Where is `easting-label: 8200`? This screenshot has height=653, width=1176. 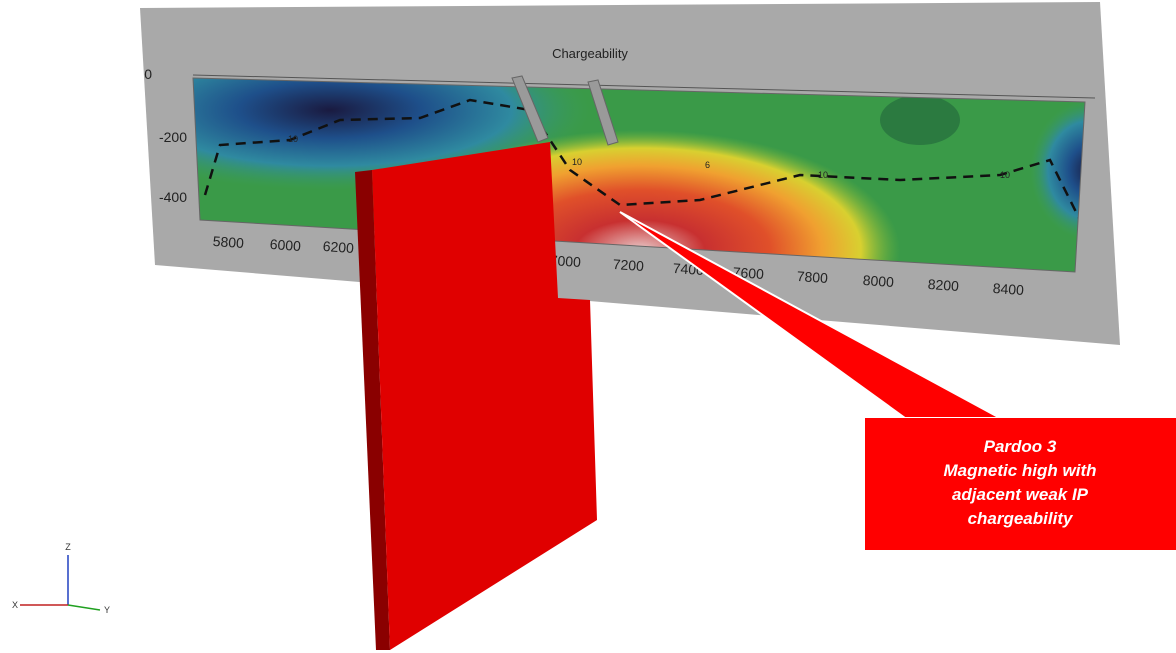
easting-label: 8200 is located at coordinates (943, 285).